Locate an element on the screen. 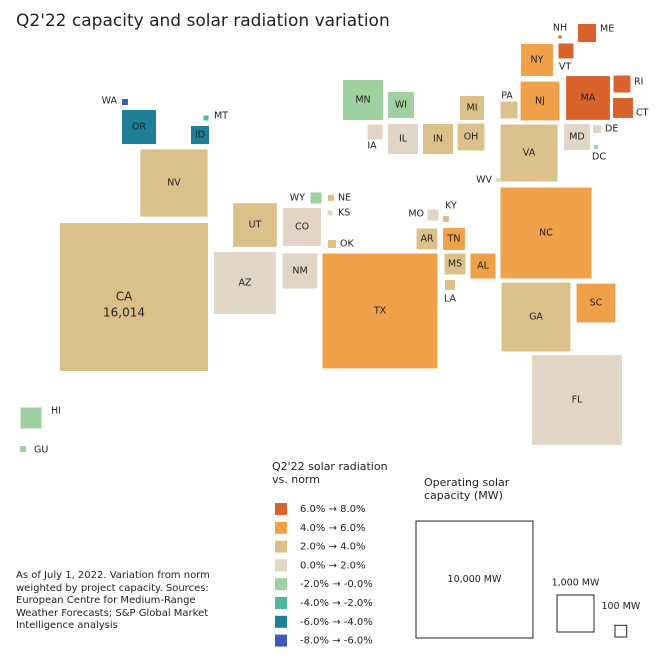 This screenshot has height=660, width=660. state-label: ME is located at coordinates (607, 29).